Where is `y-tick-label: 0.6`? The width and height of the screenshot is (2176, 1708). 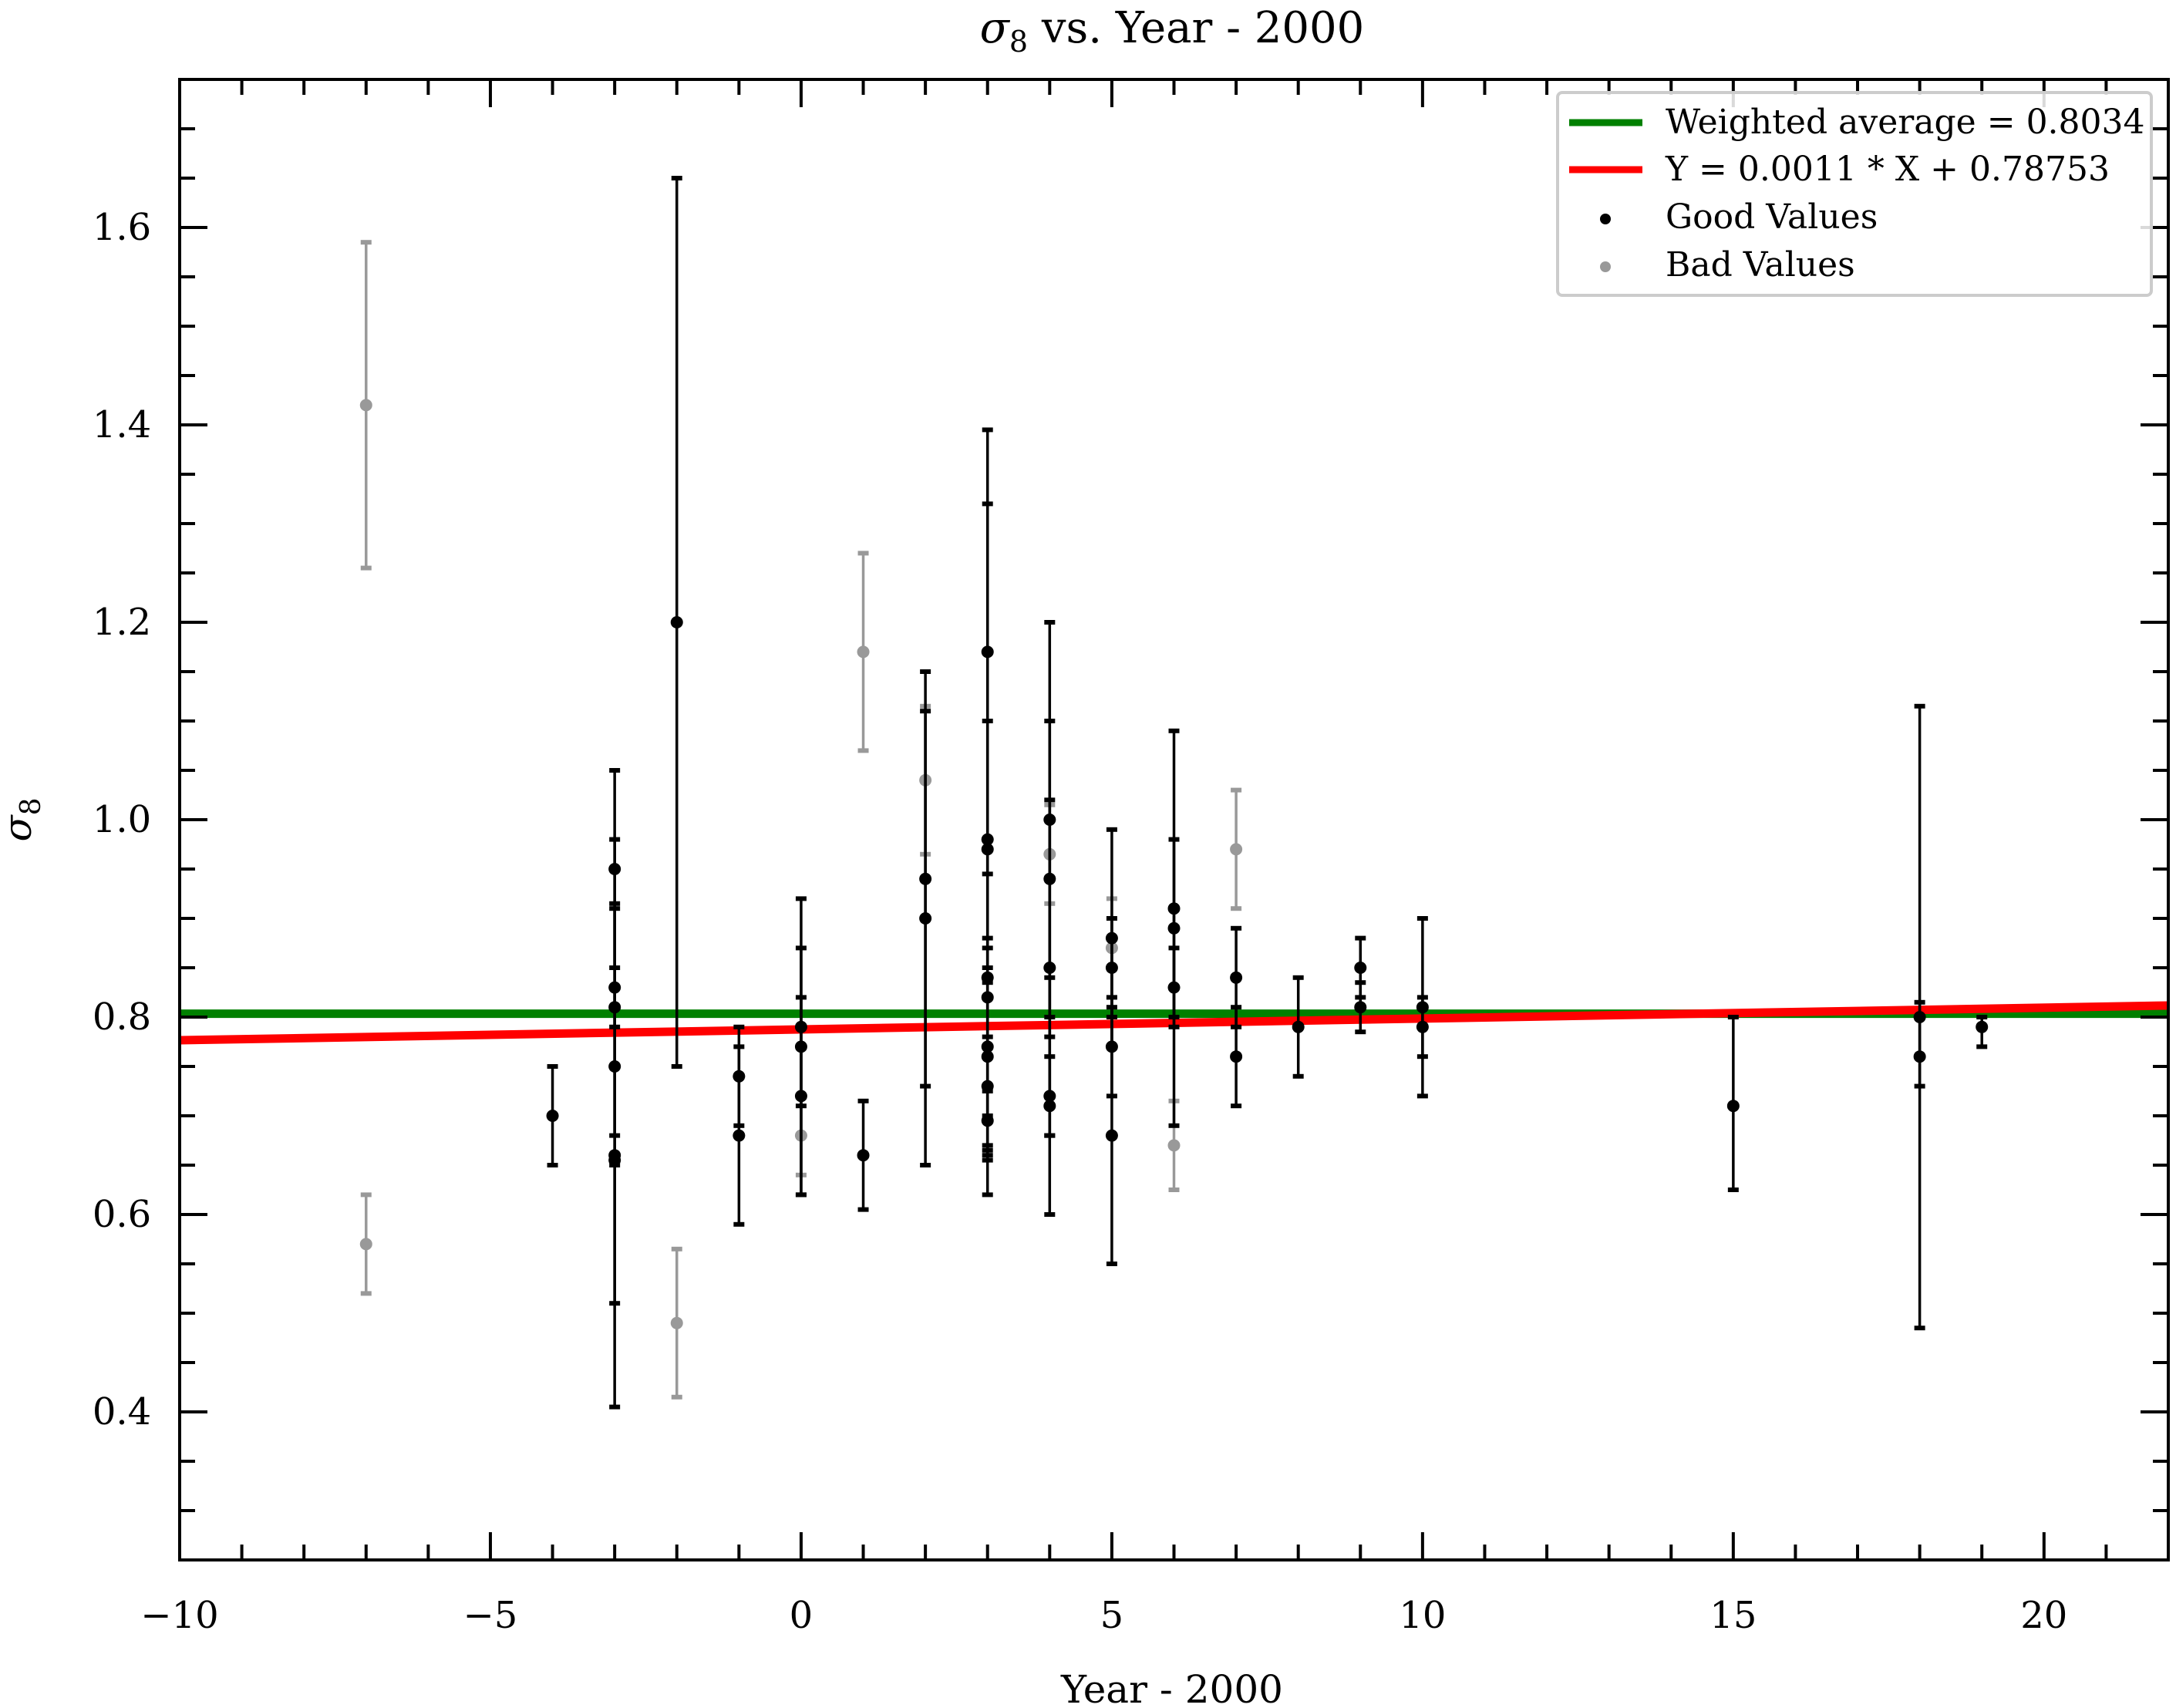 y-tick-label: 0.6 is located at coordinates (122, 1214).